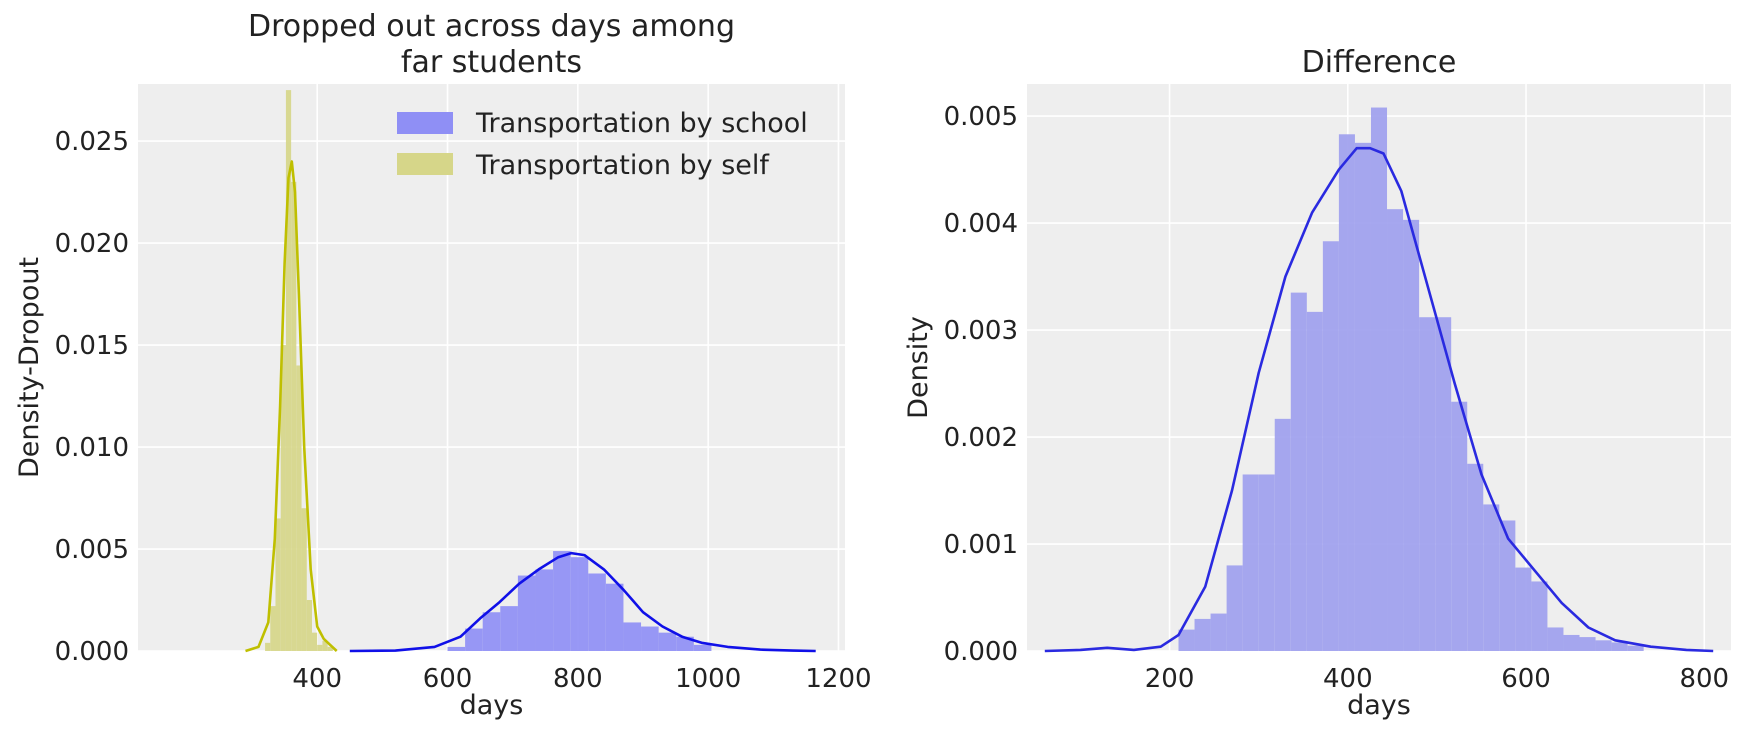  I want to click on x-tick-label: 1000, so click(708, 679).